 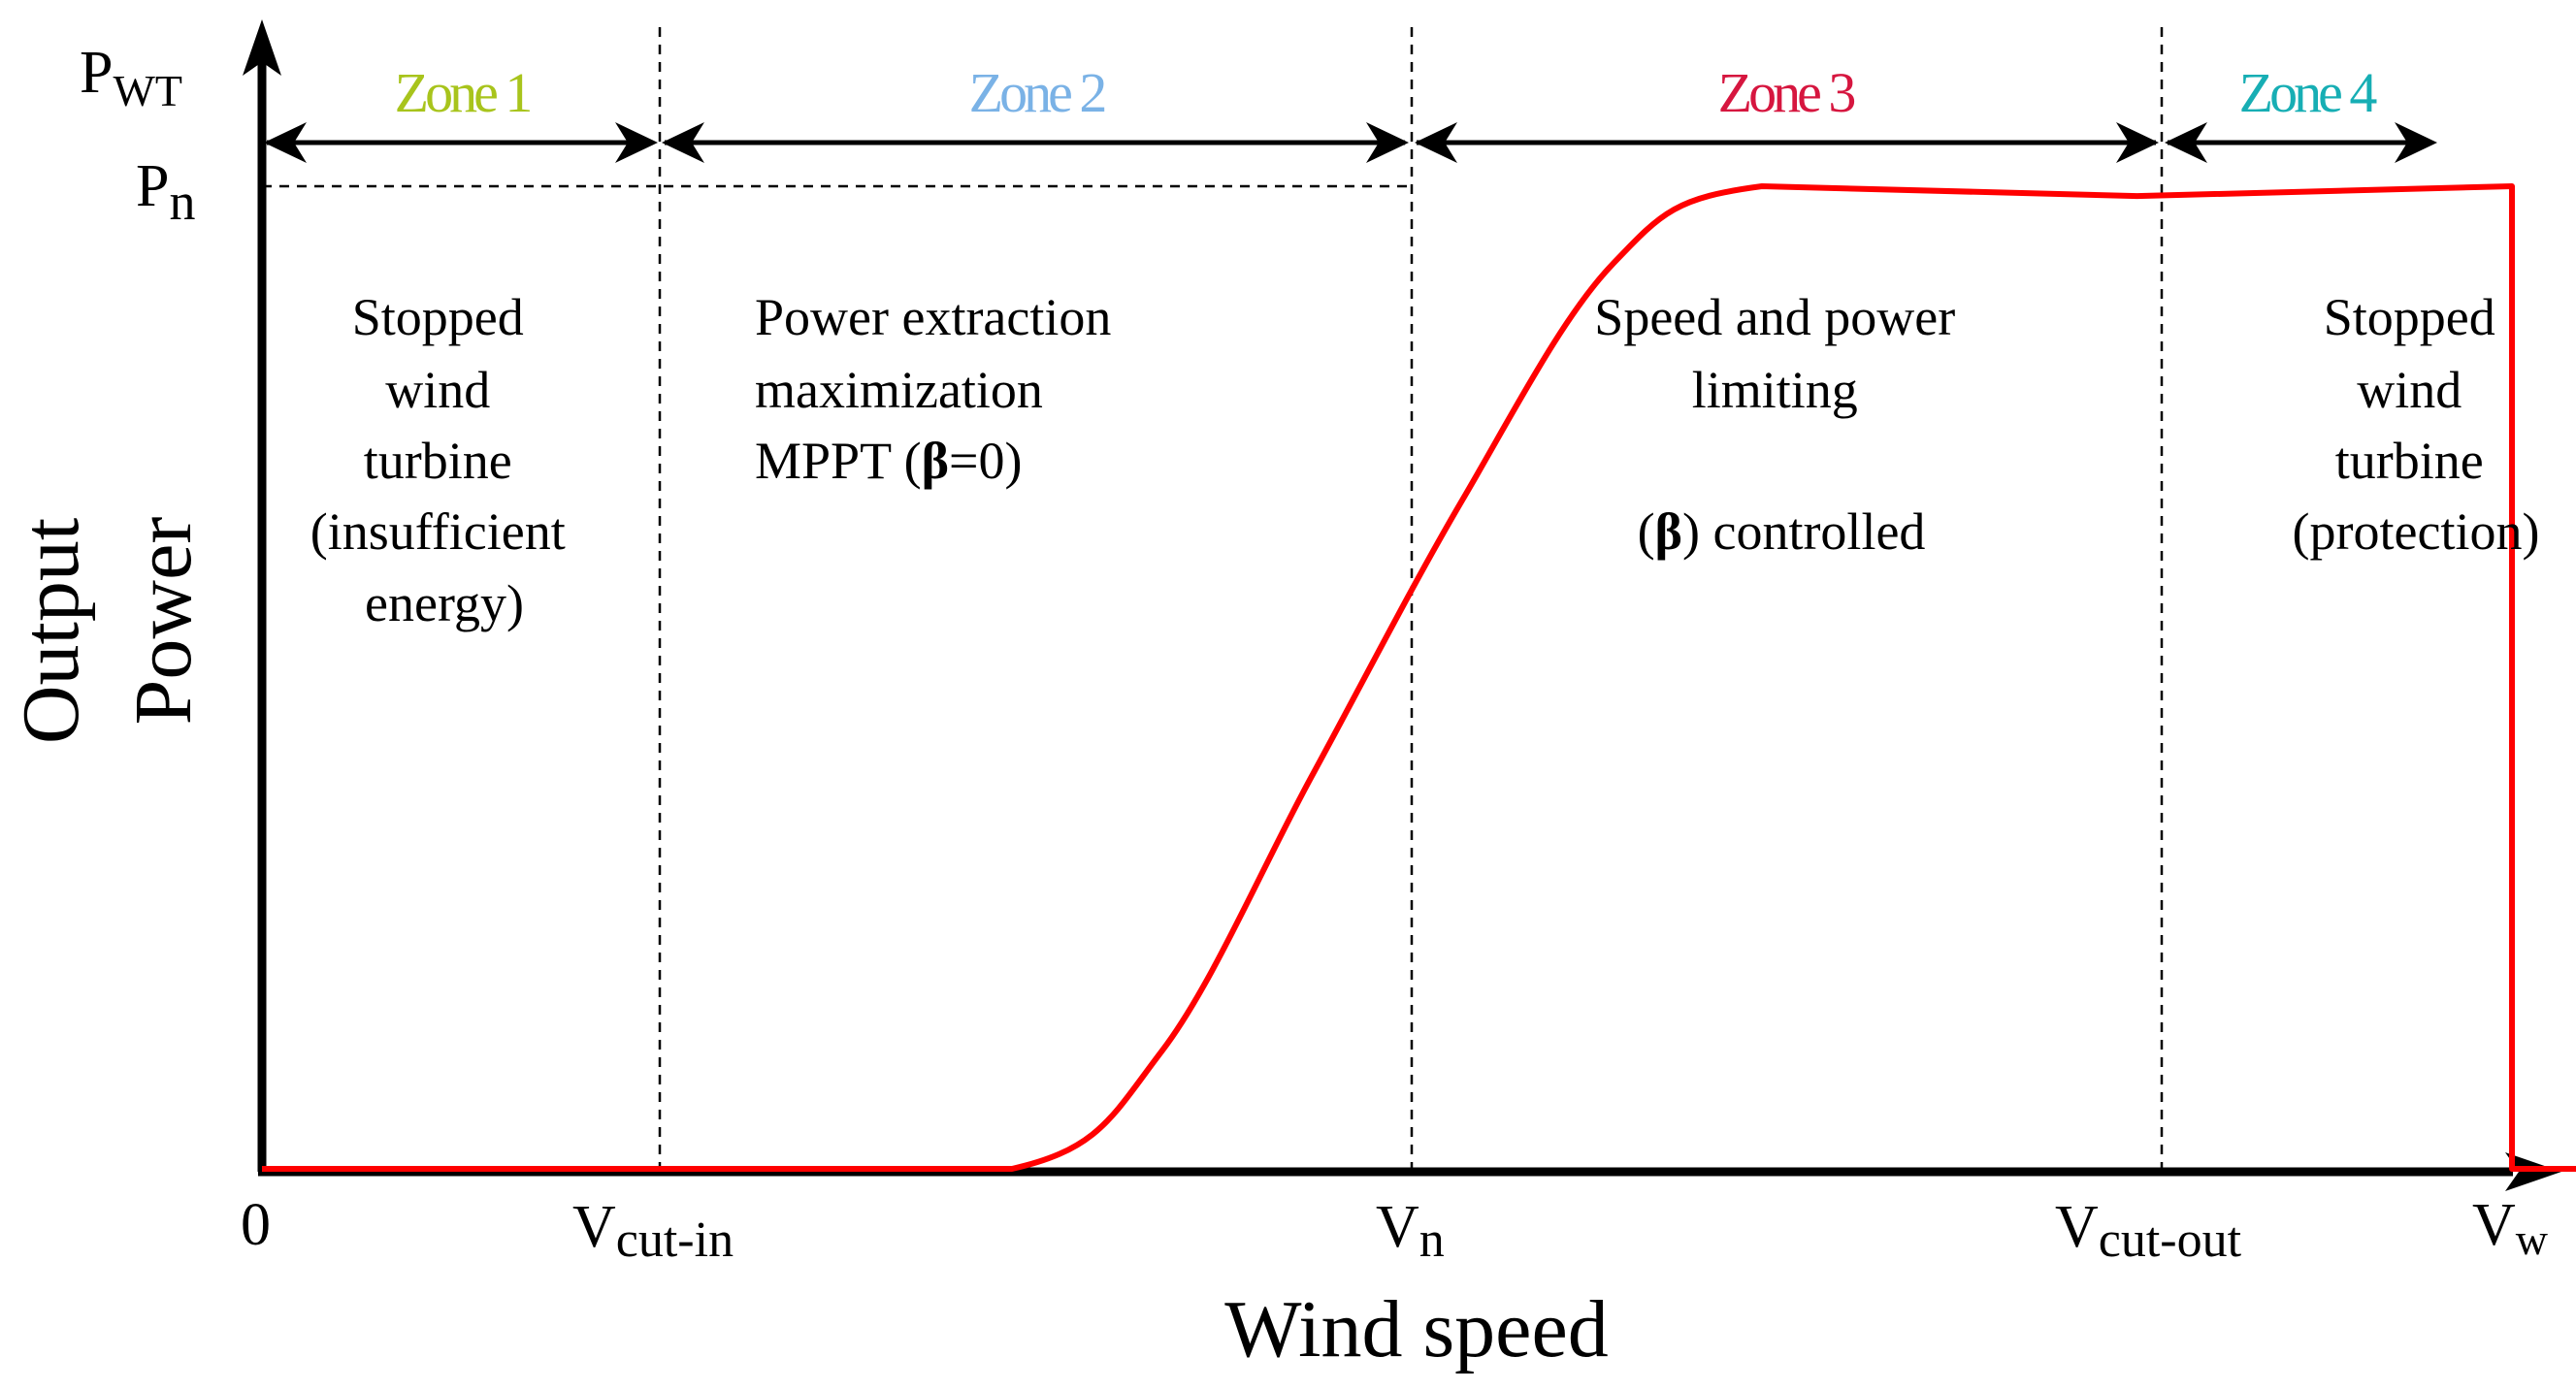 What do you see at coordinates (1398, 1227) in the screenshot?
I see `x-tick-vn-main: V` at bounding box center [1398, 1227].